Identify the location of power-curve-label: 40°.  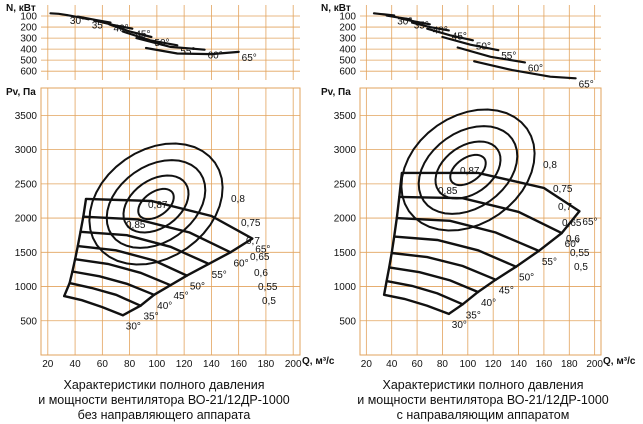
(440, 30).